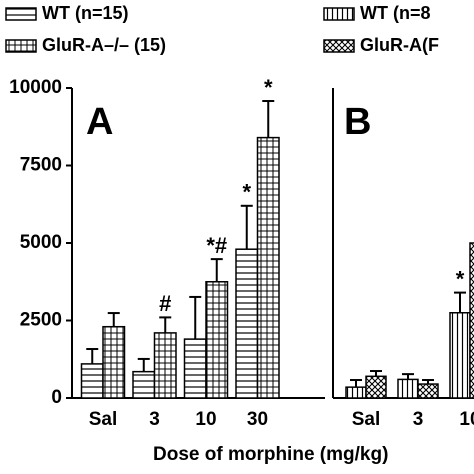 Image resolution: width=474 pixels, height=474 pixels. What do you see at coordinates (56, 397) in the screenshot?
I see `y-tick-label: 0` at bounding box center [56, 397].